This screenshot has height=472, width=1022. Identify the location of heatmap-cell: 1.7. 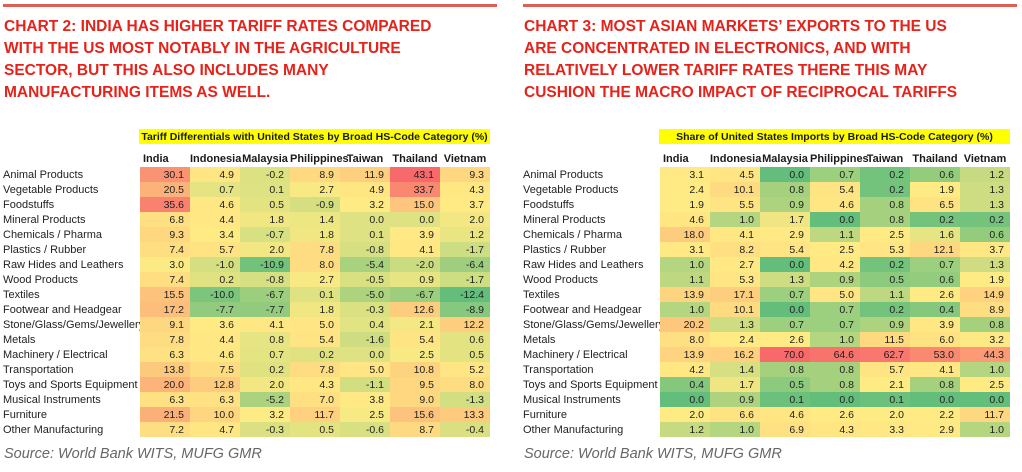
(785, 219).